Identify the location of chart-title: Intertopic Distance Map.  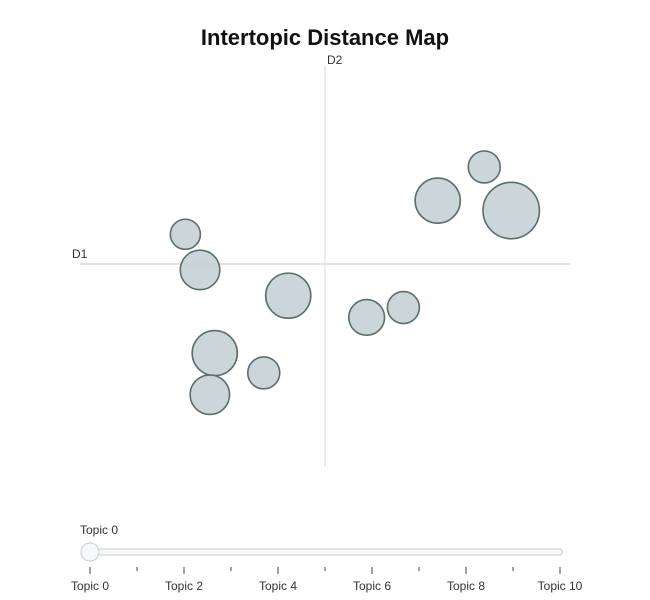
(325, 37).